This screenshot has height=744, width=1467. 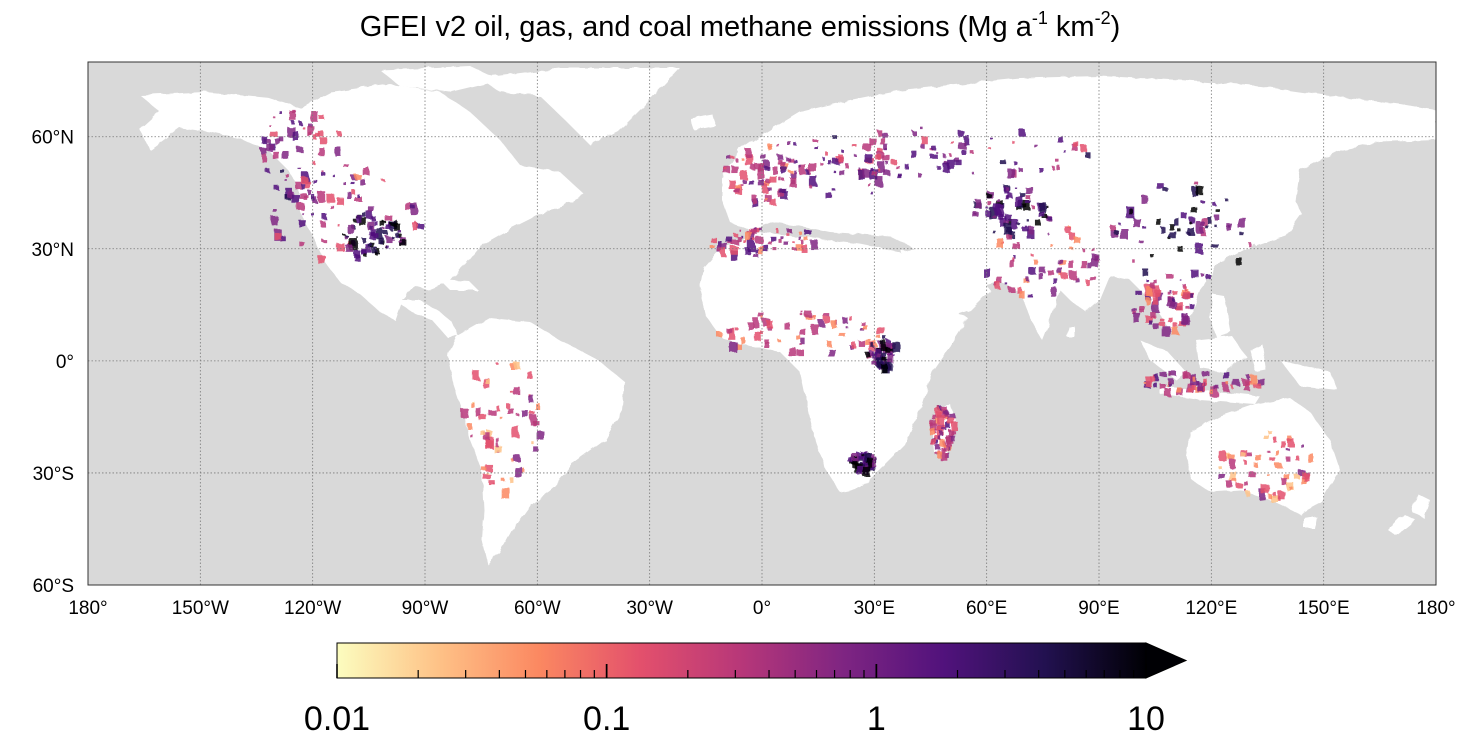 I want to click on latitude-tick-label: 30°N, so click(x=53, y=250).